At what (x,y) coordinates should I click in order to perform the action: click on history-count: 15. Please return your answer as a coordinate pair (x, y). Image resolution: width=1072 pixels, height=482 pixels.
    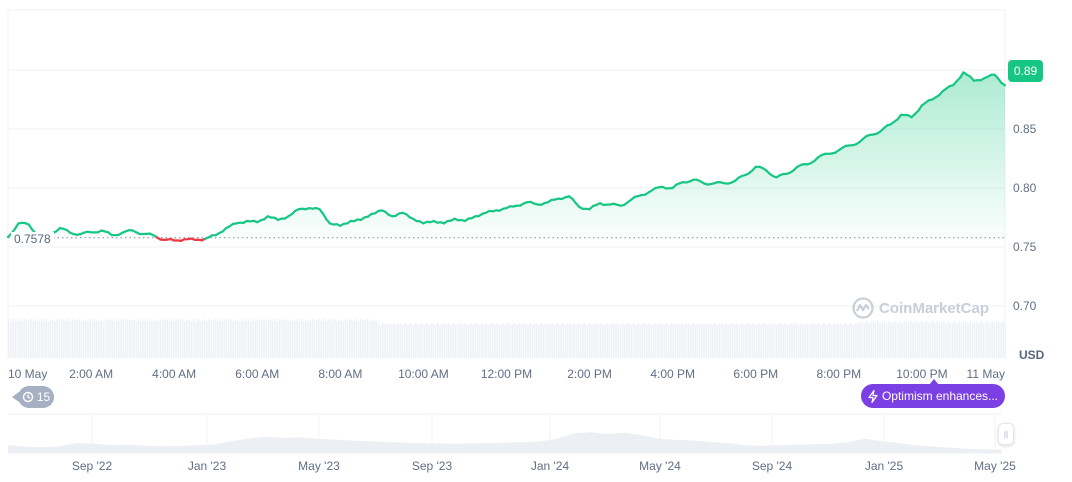
    Looking at the image, I should click on (43, 397).